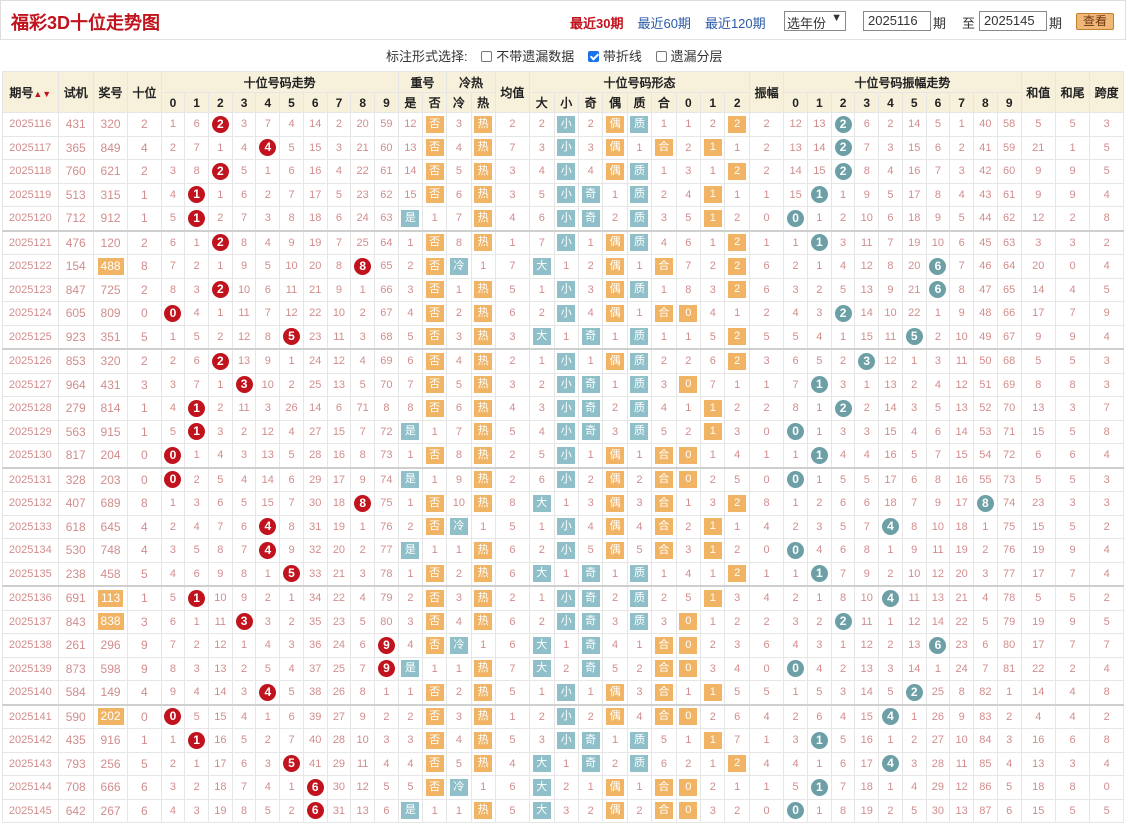 Image resolution: width=1130 pixels, height=829 pixels. What do you see at coordinates (843, 763) in the screenshot?
I see `amp-miss: 6` at bounding box center [843, 763].